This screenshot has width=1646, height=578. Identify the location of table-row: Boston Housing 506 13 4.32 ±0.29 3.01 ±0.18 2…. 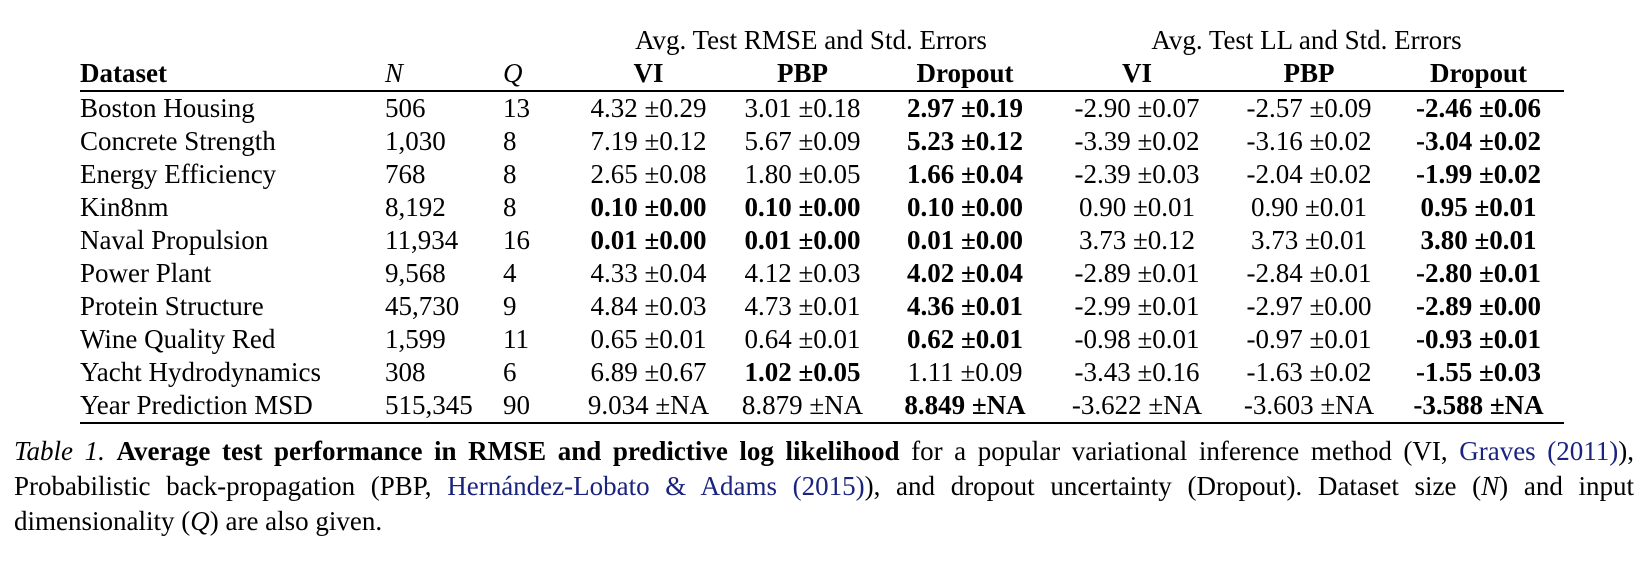
(822, 108).